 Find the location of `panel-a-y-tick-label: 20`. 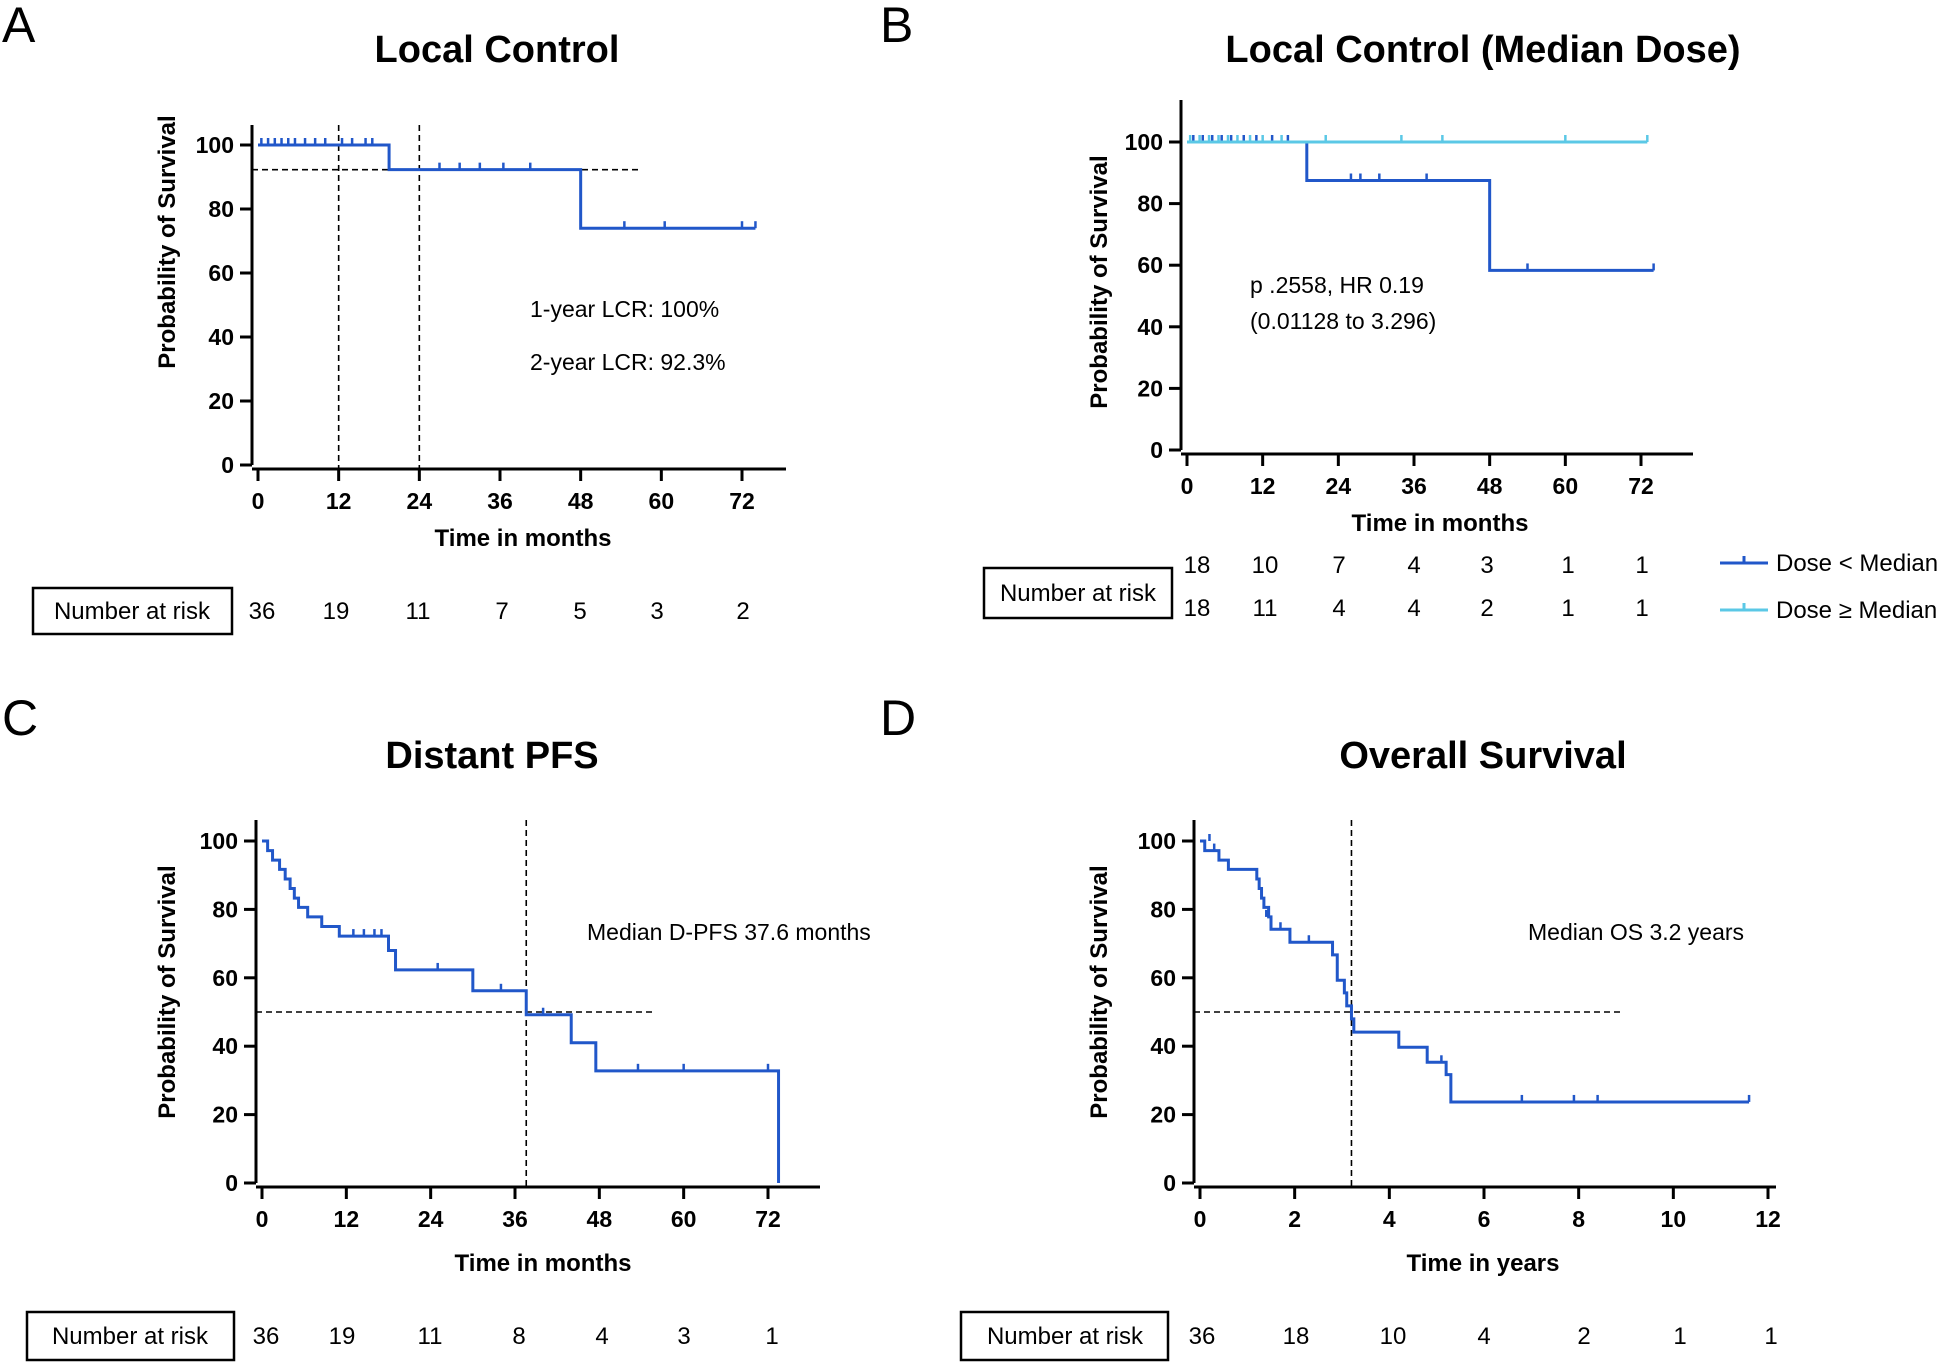

panel-a-y-tick-label: 20 is located at coordinates (221, 401).